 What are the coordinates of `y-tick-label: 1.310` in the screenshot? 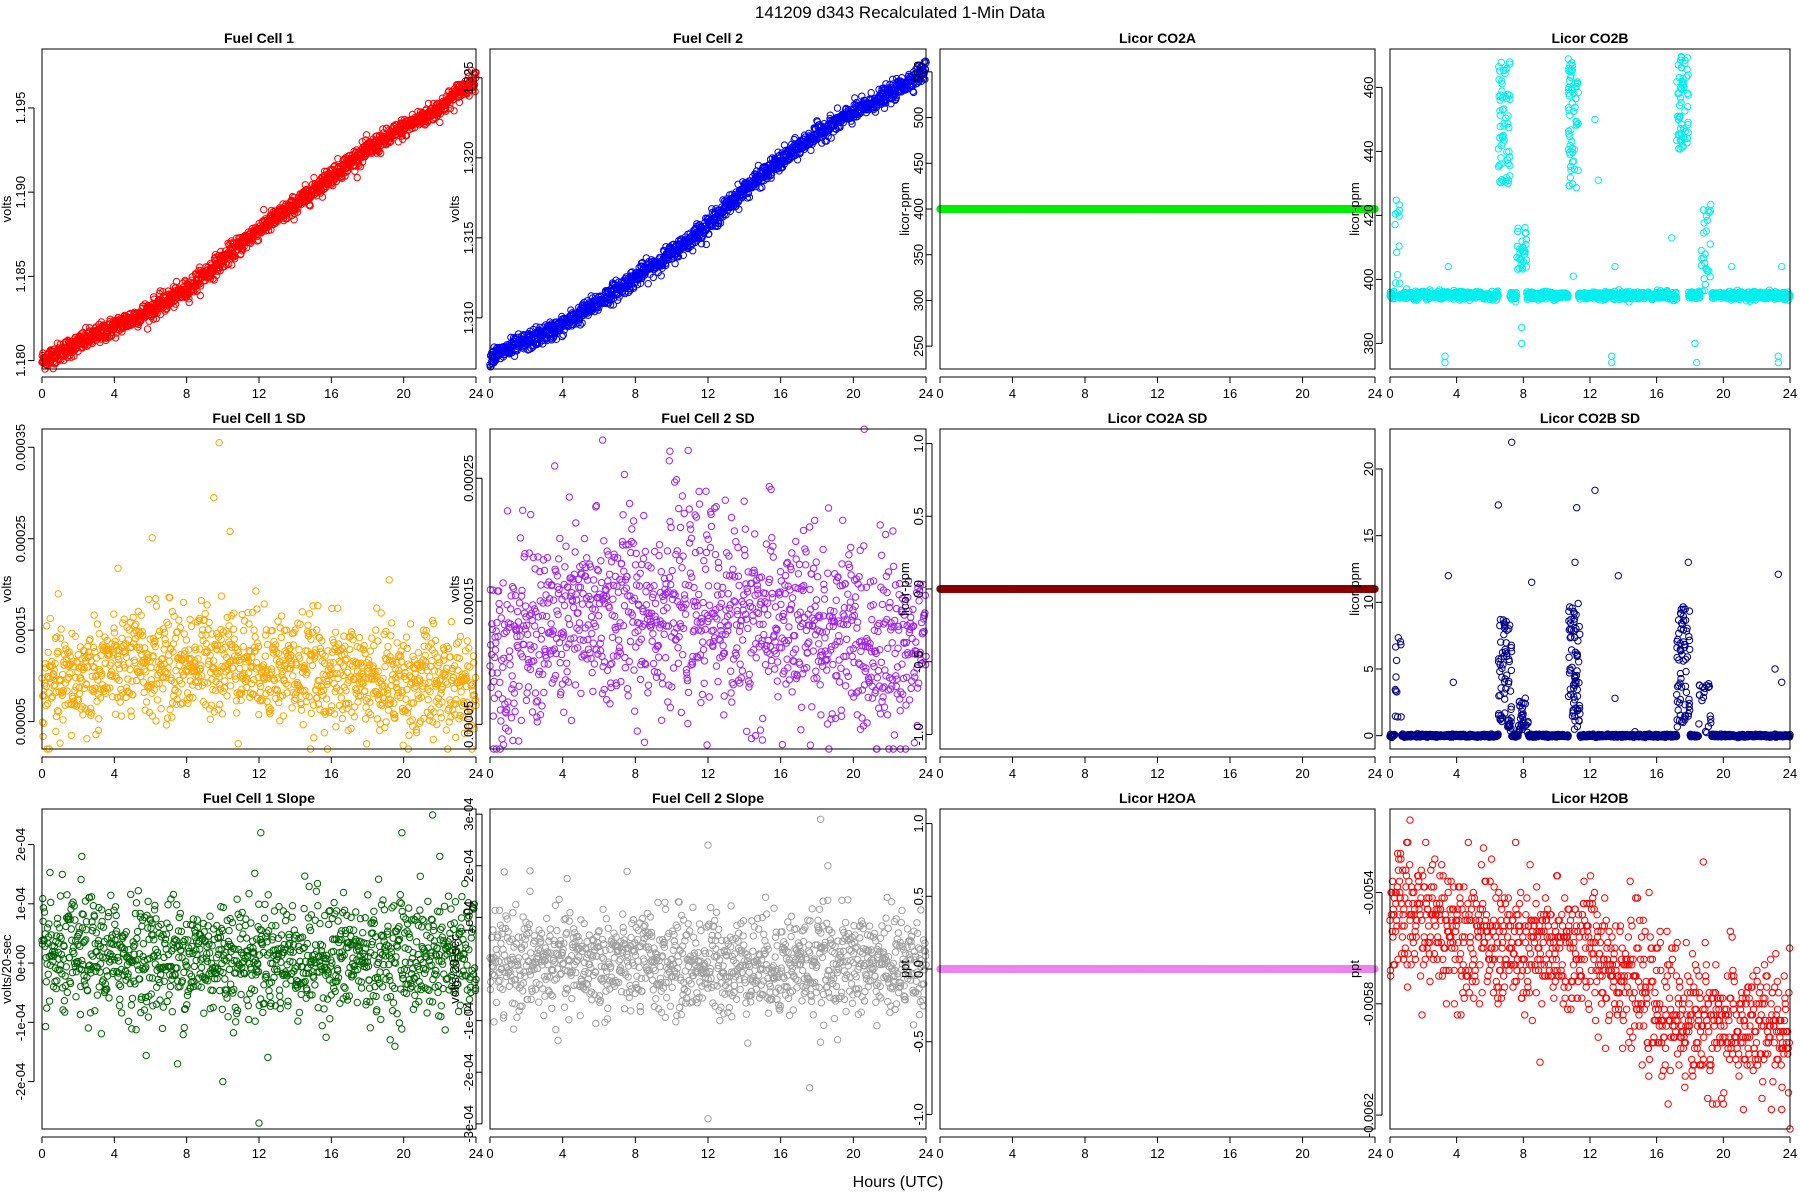 It's located at (468, 318).